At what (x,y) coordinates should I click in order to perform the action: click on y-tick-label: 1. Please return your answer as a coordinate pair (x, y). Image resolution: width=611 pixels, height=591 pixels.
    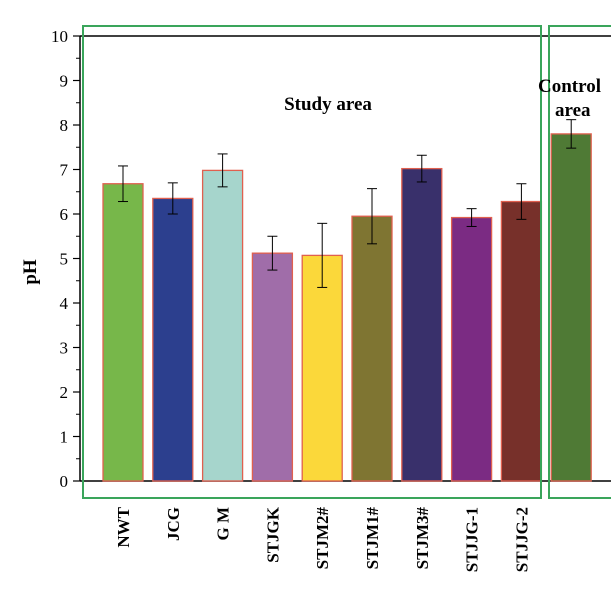
    Looking at the image, I should click on (64, 437).